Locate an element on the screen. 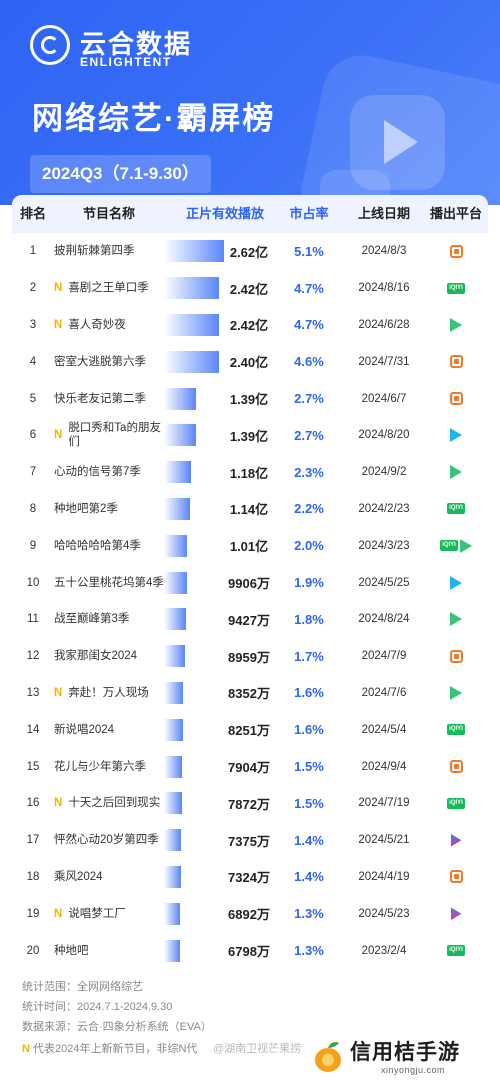 The image size is (500, 1088). col-platform: 播出平台 is located at coordinates (455, 213).